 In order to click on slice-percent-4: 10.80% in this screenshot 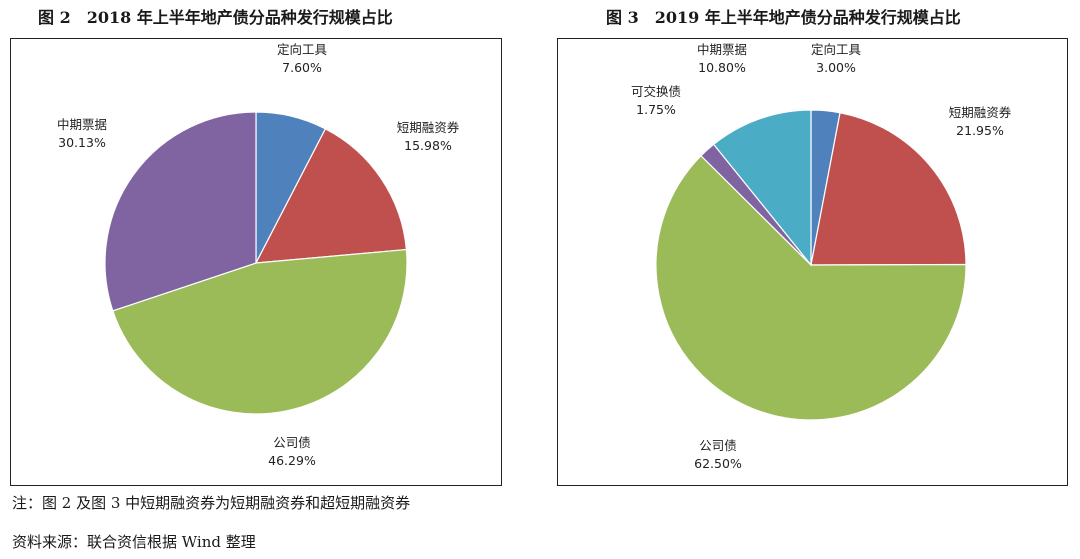, I will do `click(722, 67)`.